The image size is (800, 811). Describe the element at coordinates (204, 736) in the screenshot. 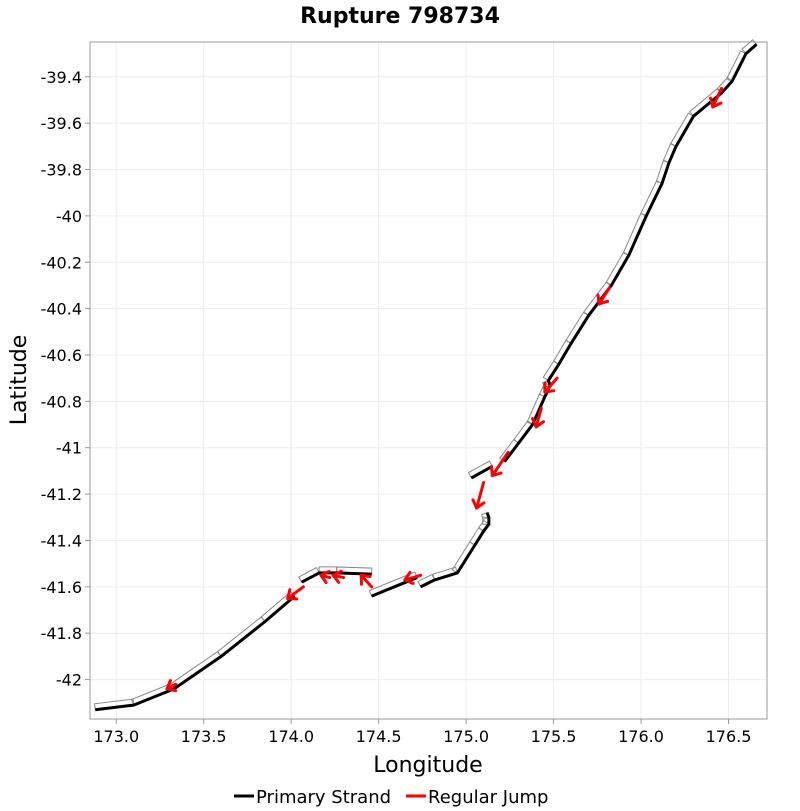

I see `x-tick-label: 173.5` at that location.